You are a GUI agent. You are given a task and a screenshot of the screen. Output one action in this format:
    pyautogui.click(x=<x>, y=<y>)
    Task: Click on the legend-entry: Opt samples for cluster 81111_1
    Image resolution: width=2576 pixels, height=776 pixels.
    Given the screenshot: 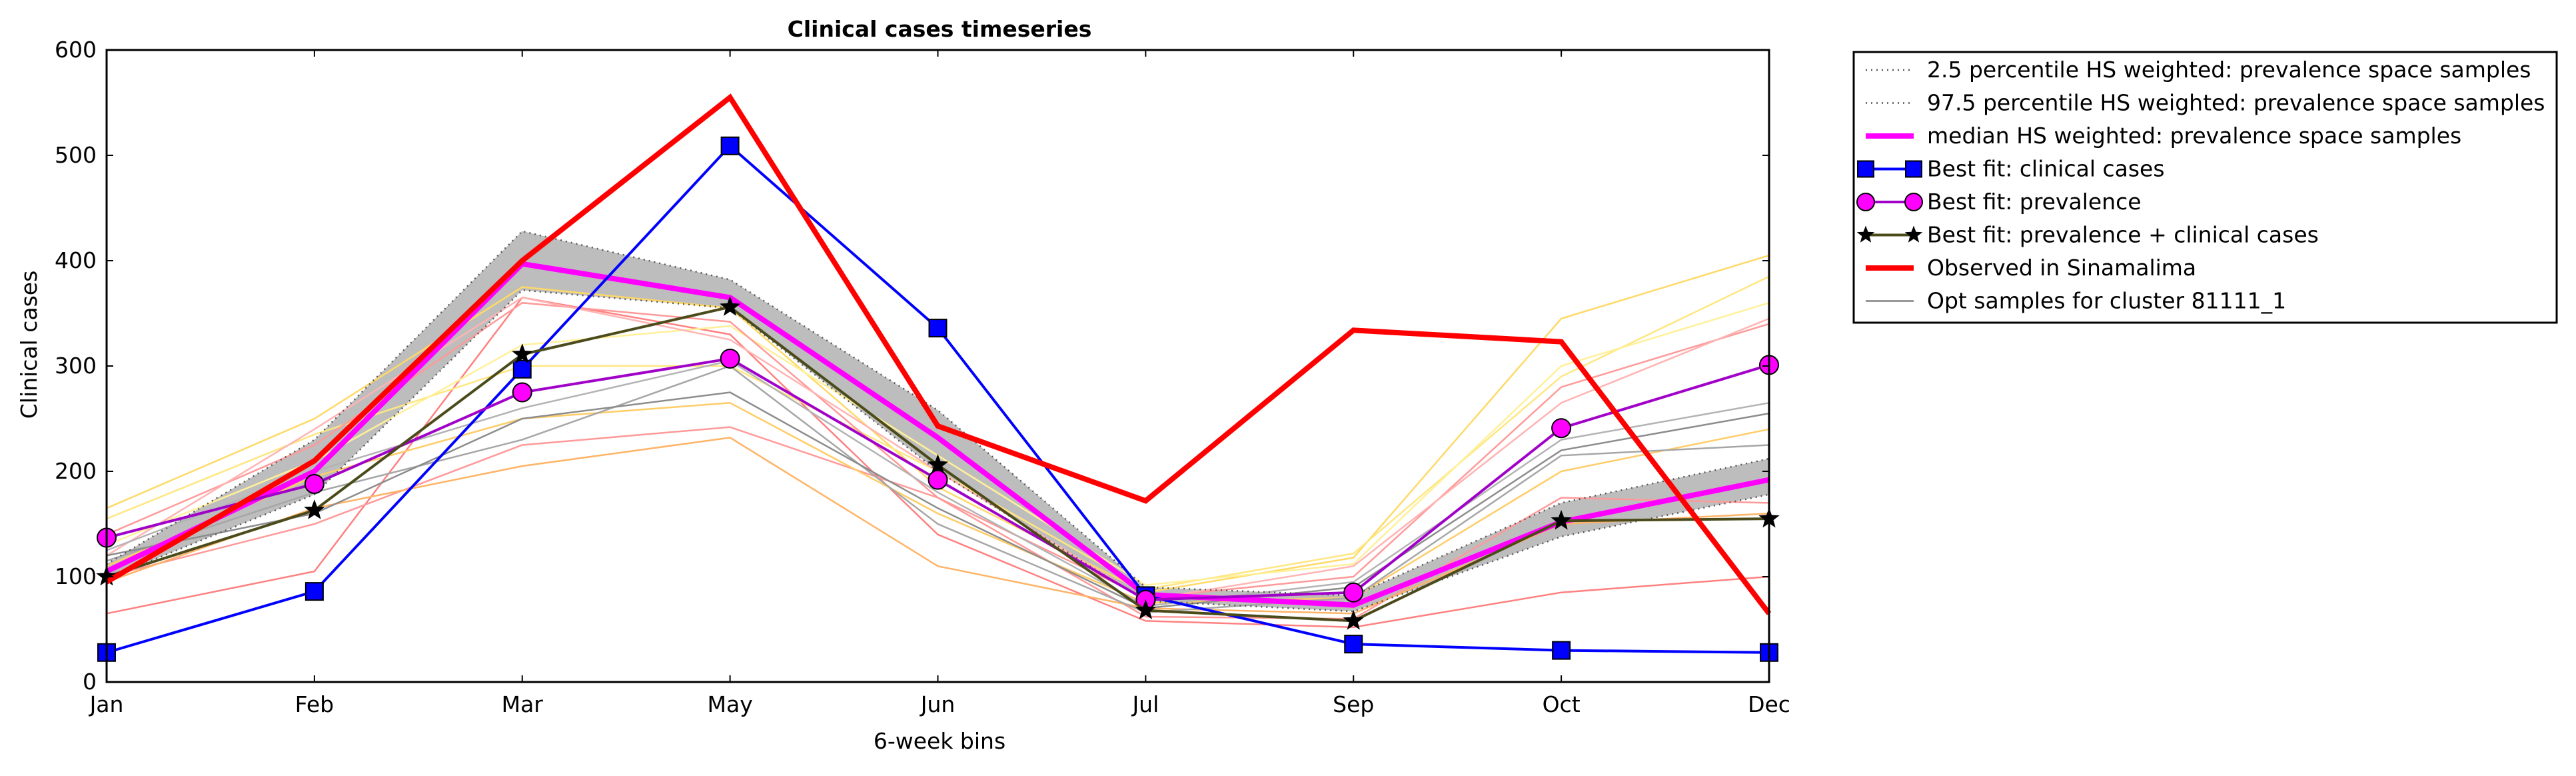 What is the action you would take?
    pyautogui.click(x=2076, y=301)
    